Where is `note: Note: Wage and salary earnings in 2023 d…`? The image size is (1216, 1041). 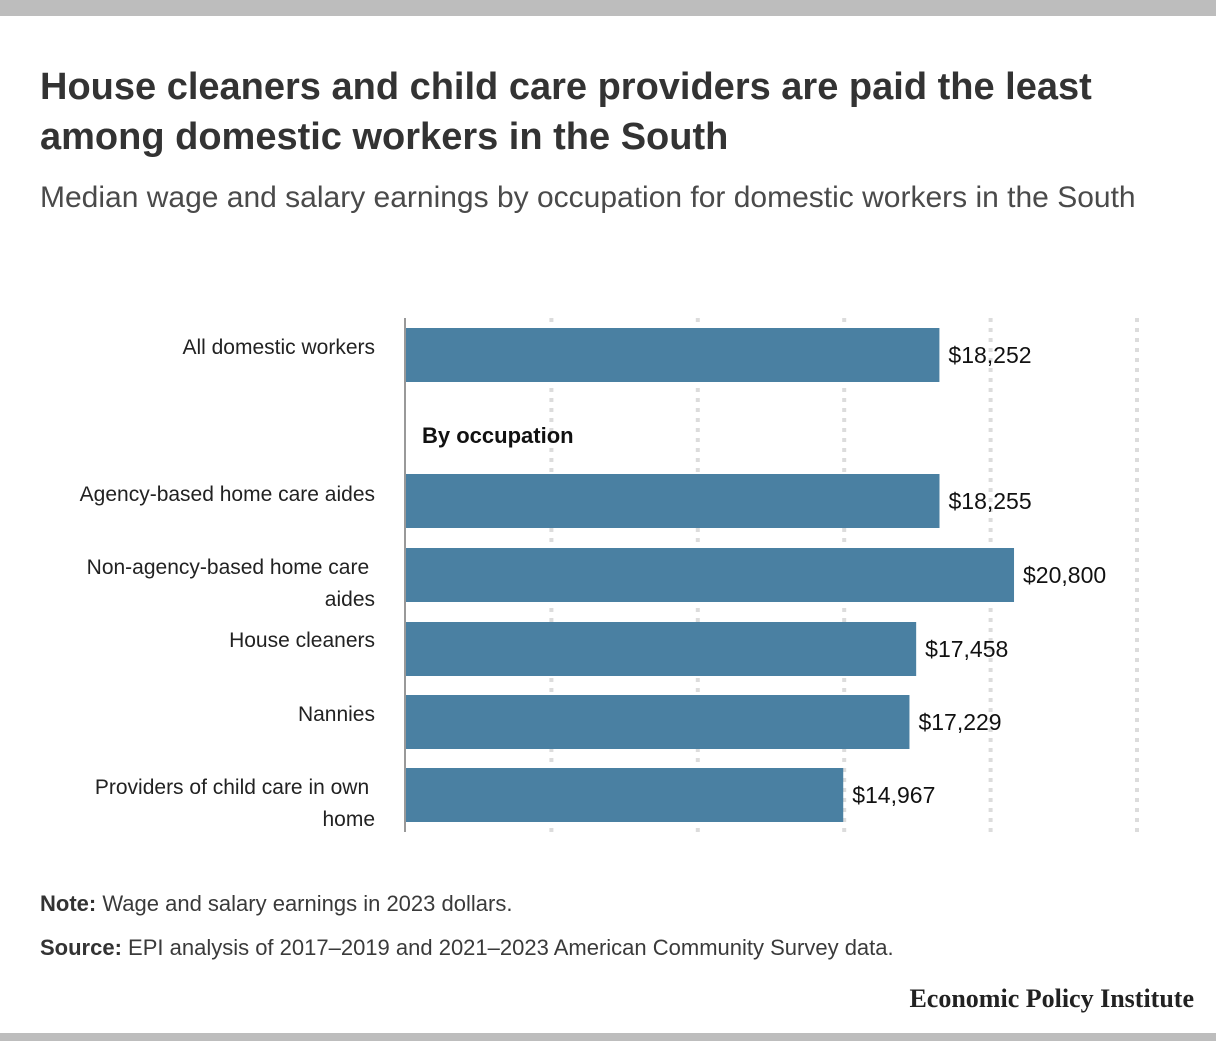 note: Note: Wage and salary earnings in 2023 d… is located at coordinates (276, 904).